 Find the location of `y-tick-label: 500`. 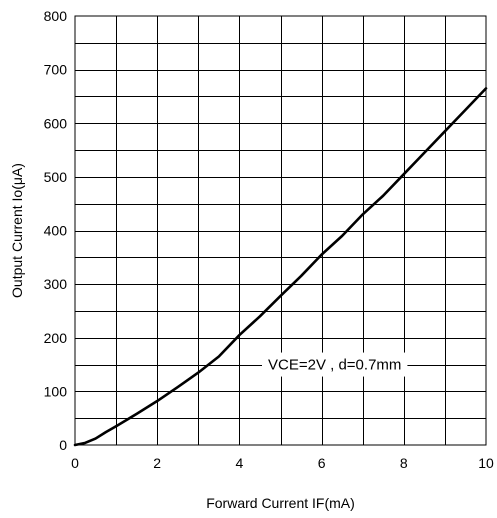

y-tick-label: 500 is located at coordinates (56, 177).